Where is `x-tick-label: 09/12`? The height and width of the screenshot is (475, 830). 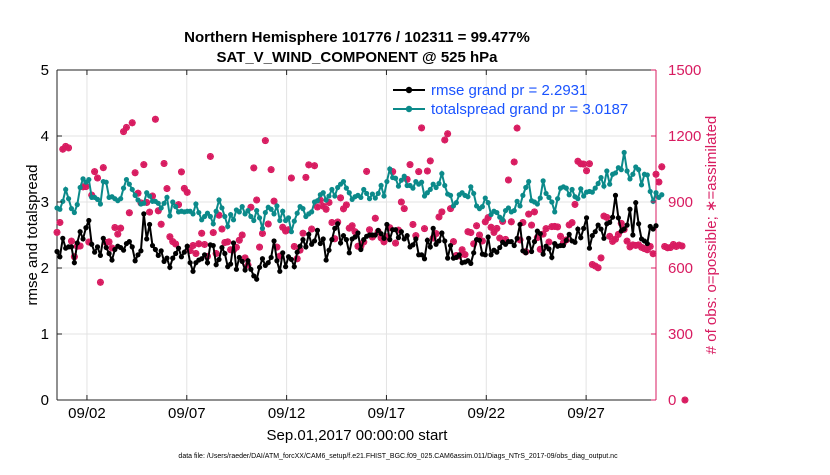
x-tick-label: 09/12 is located at coordinates (287, 413).